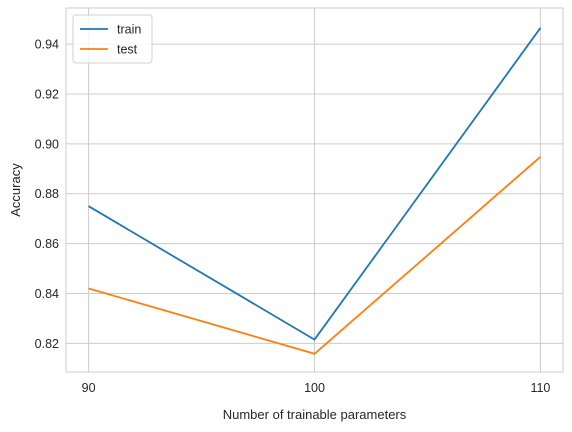  What do you see at coordinates (47, 95) in the screenshot?
I see `y-tick-label: 0.92` at bounding box center [47, 95].